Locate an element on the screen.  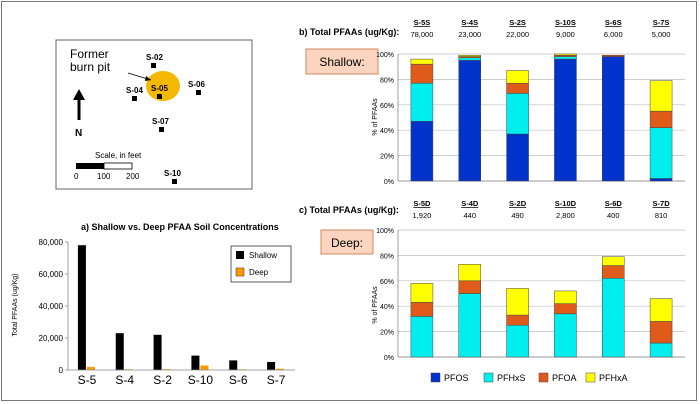
sample-label-s04: S-04 is located at coordinates (134, 90).